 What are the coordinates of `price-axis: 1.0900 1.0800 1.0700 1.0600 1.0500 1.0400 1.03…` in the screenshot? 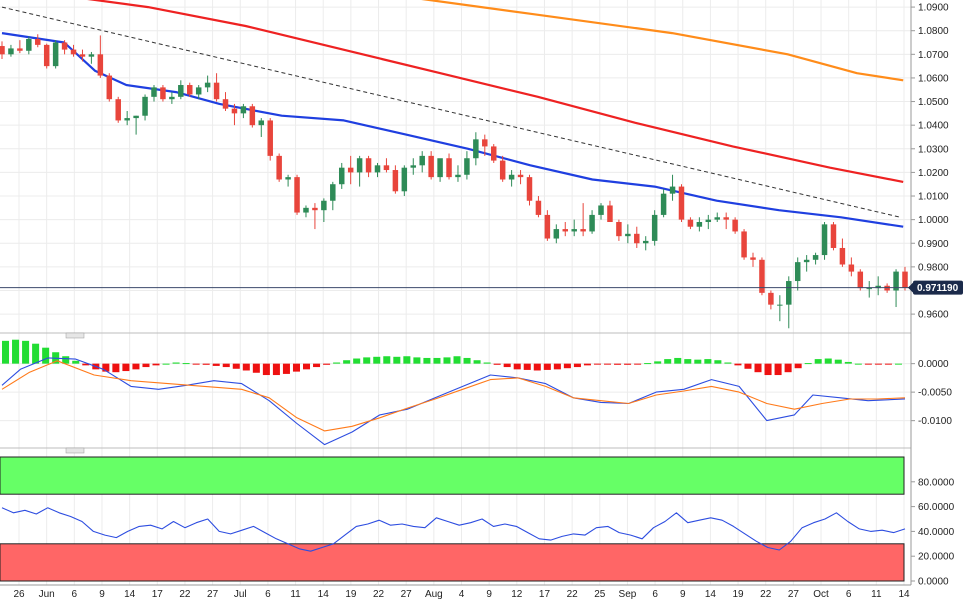 It's located at (930, 162).